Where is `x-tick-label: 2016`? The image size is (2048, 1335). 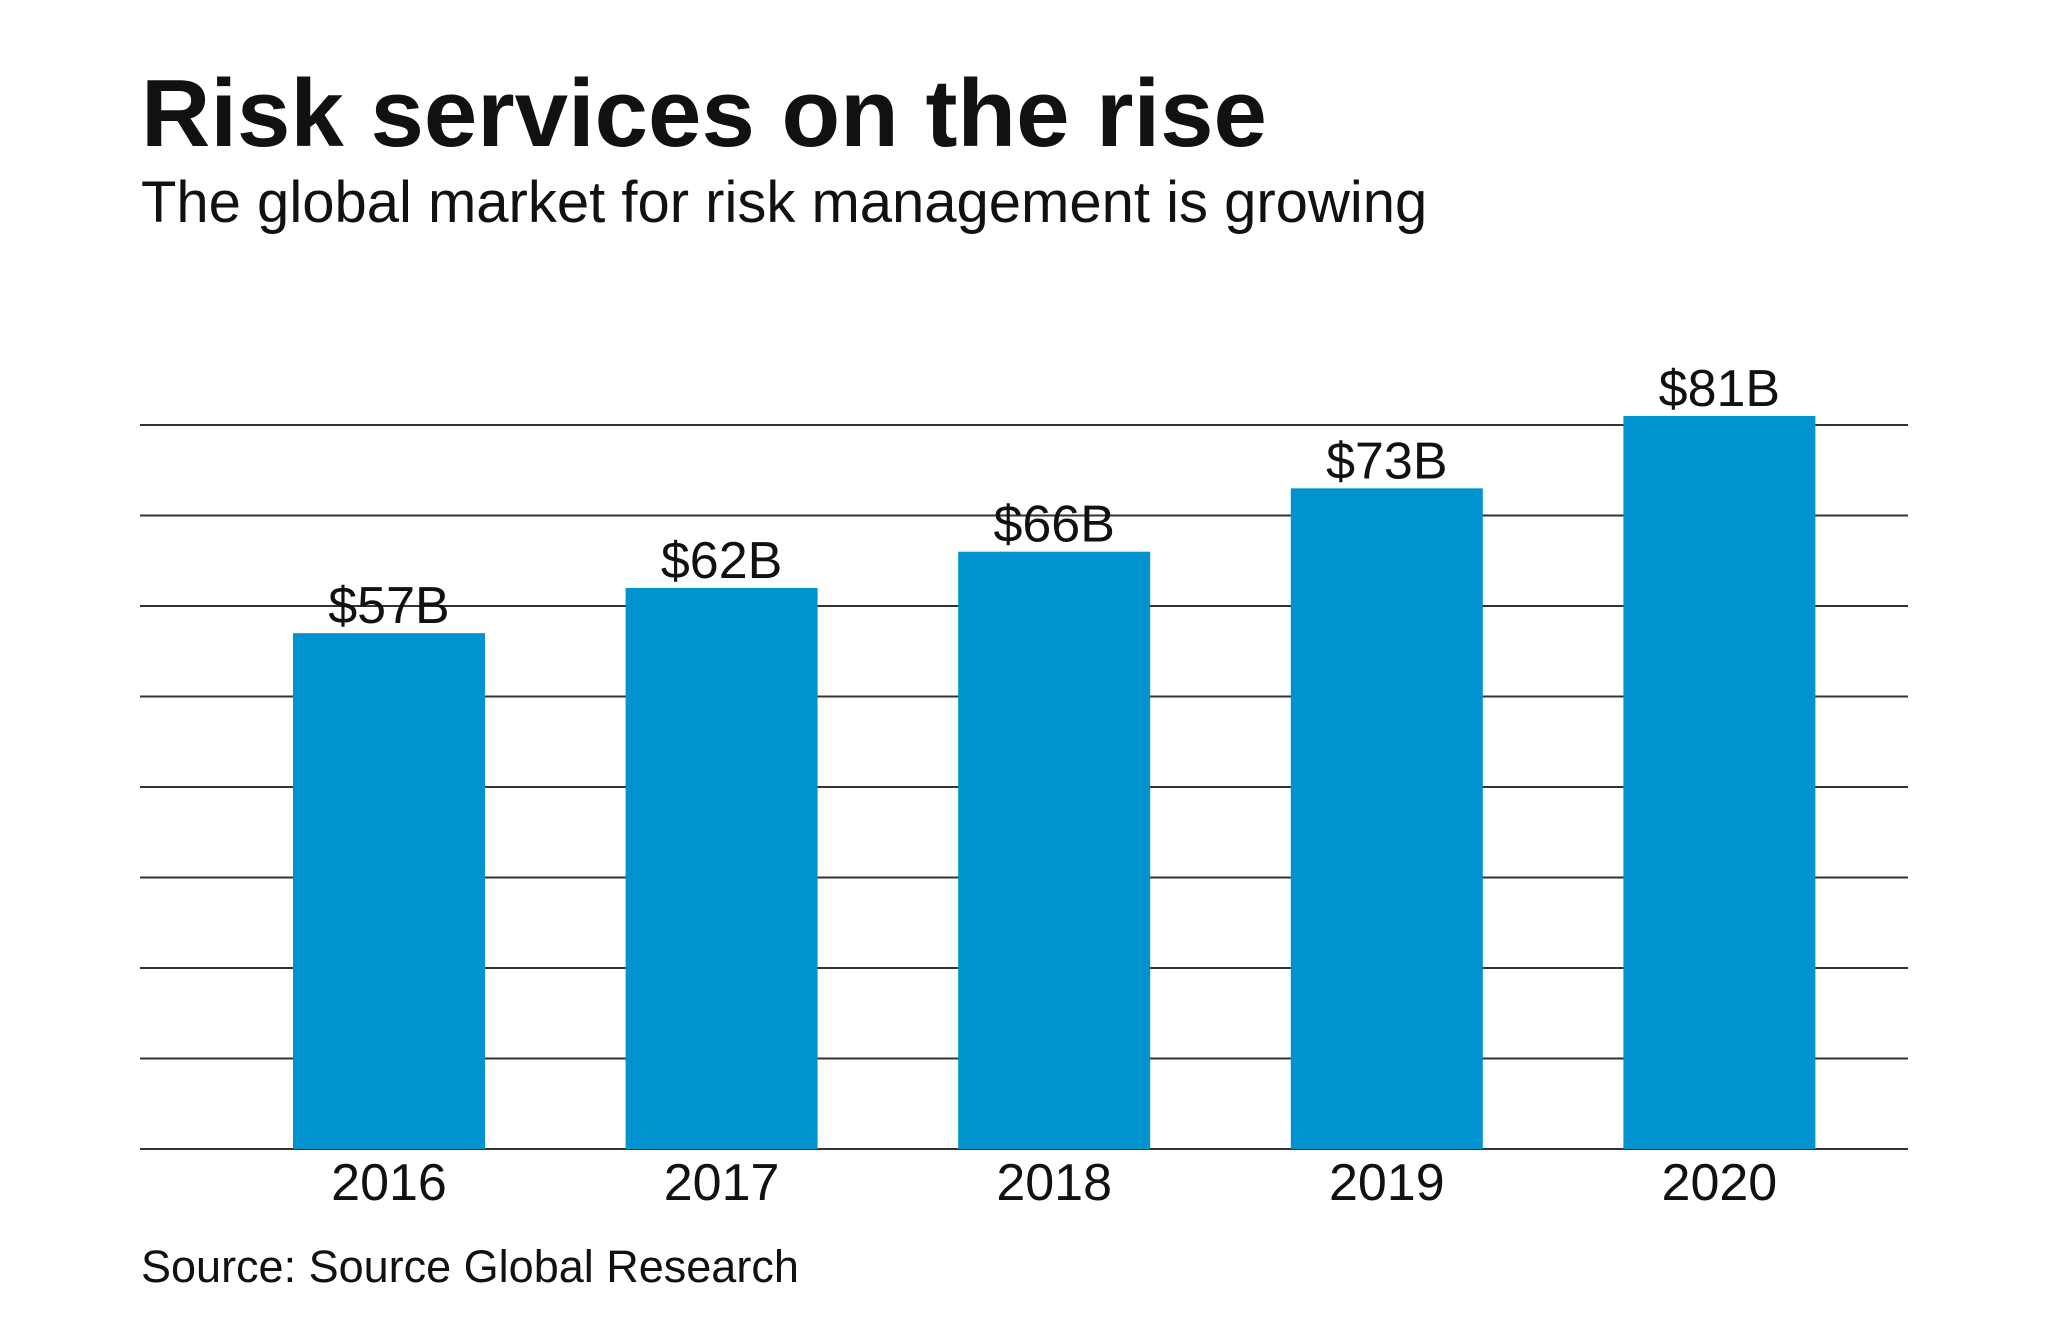 x-tick-label: 2016 is located at coordinates (389, 1183).